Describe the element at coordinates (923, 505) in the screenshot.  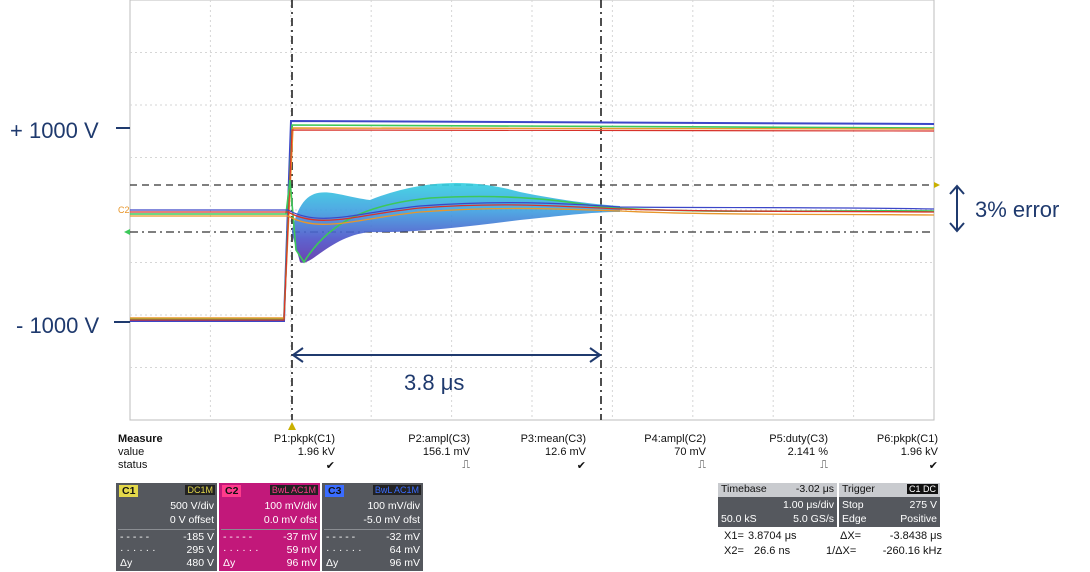
I see `trigger-level: 275 V` at that location.